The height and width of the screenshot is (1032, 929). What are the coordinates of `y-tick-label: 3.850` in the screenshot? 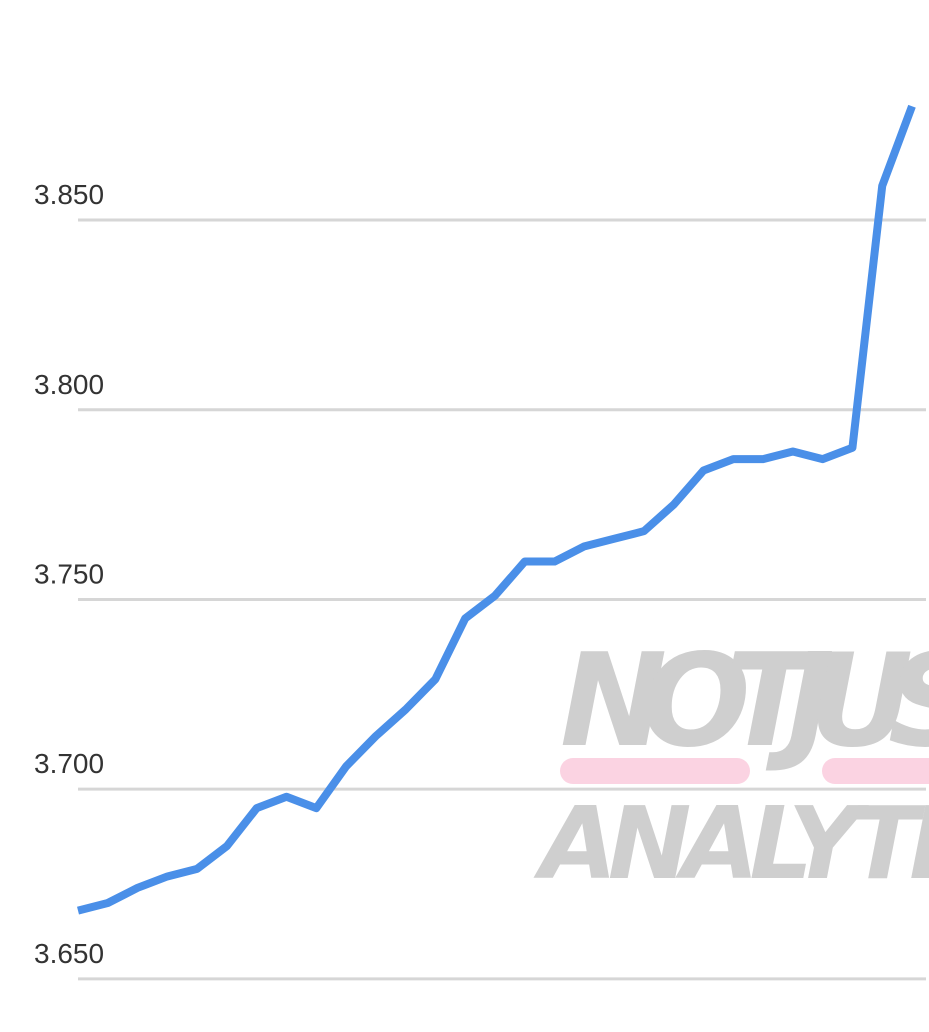 It's located at (69, 194).